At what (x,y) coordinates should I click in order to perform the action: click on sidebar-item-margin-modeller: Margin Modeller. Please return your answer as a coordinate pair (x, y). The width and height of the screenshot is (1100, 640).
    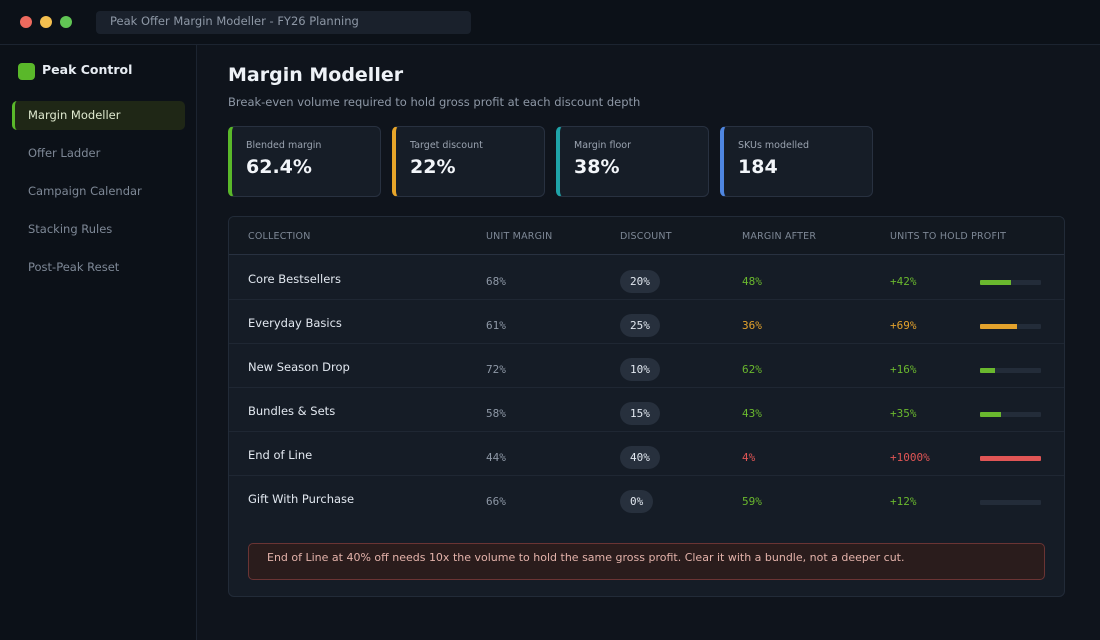
    Looking at the image, I should click on (98, 115).